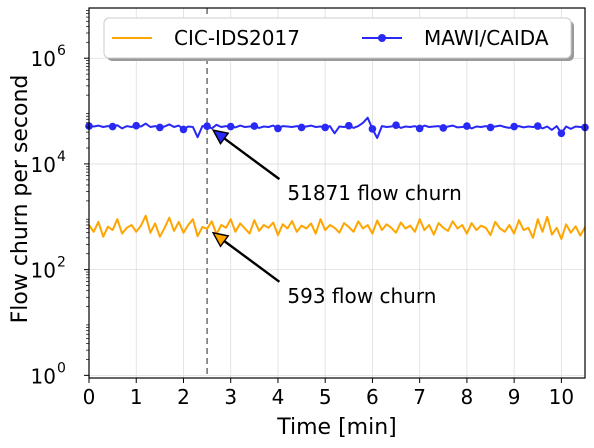  I want to click on x-tick-label: 7, so click(419, 397).